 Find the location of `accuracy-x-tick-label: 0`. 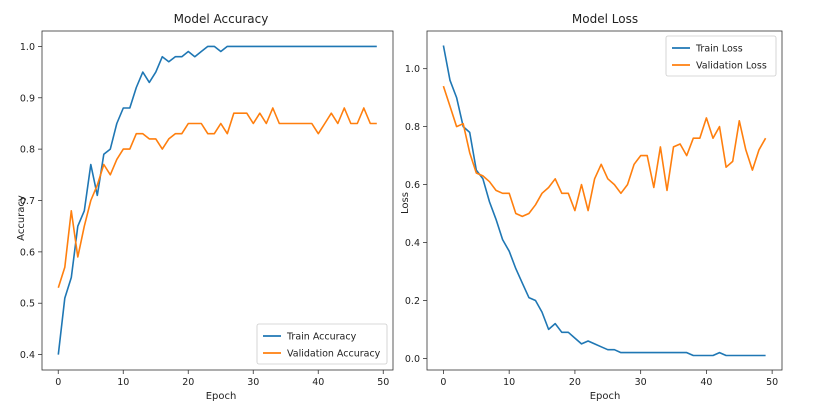

accuracy-x-tick-label: 0 is located at coordinates (58, 382).